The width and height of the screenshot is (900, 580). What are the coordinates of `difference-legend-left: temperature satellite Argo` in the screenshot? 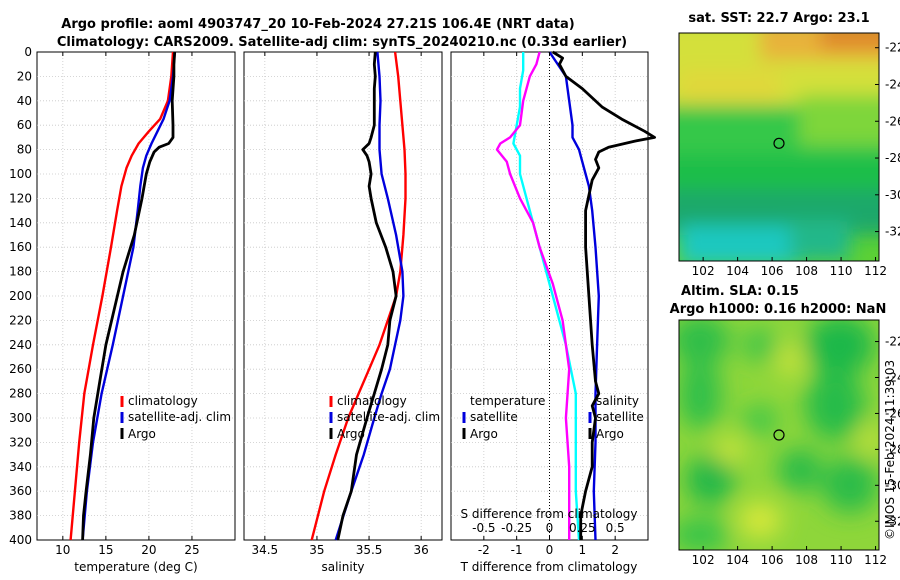 It's located at (503, 417).